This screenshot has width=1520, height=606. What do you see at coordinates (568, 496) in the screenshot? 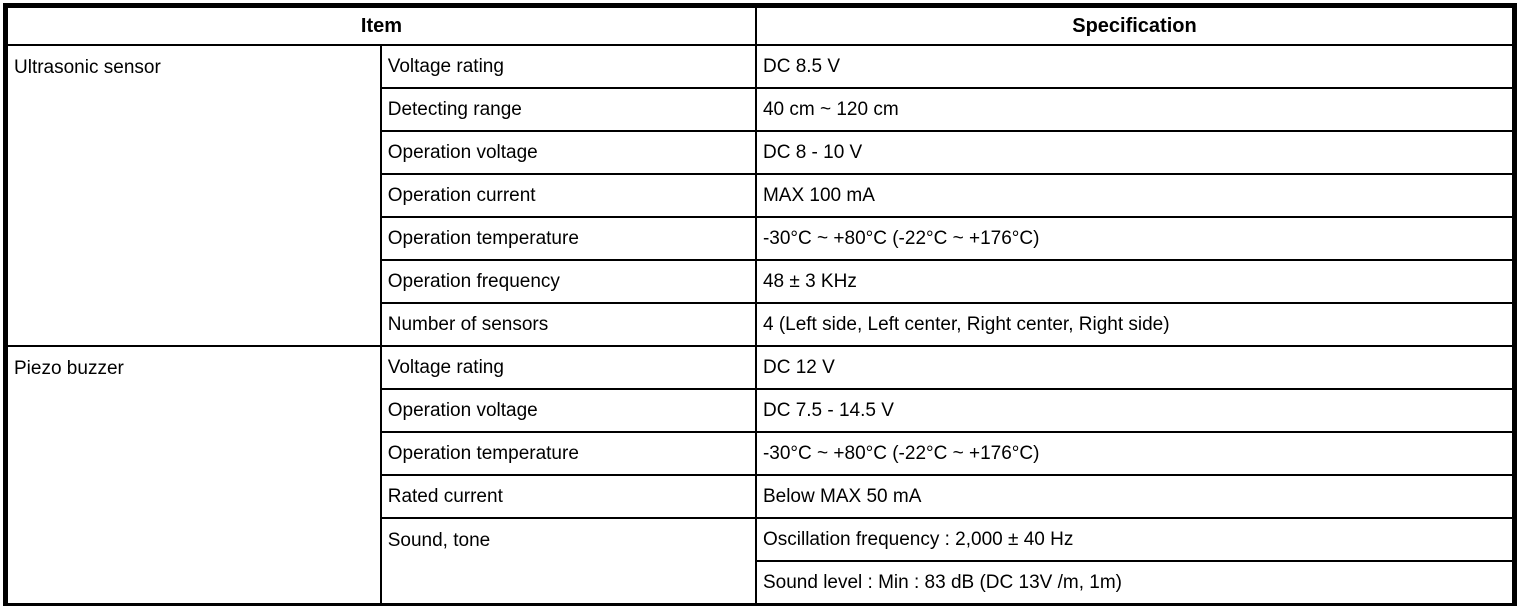
I see `item-cell: Rated current` at bounding box center [568, 496].